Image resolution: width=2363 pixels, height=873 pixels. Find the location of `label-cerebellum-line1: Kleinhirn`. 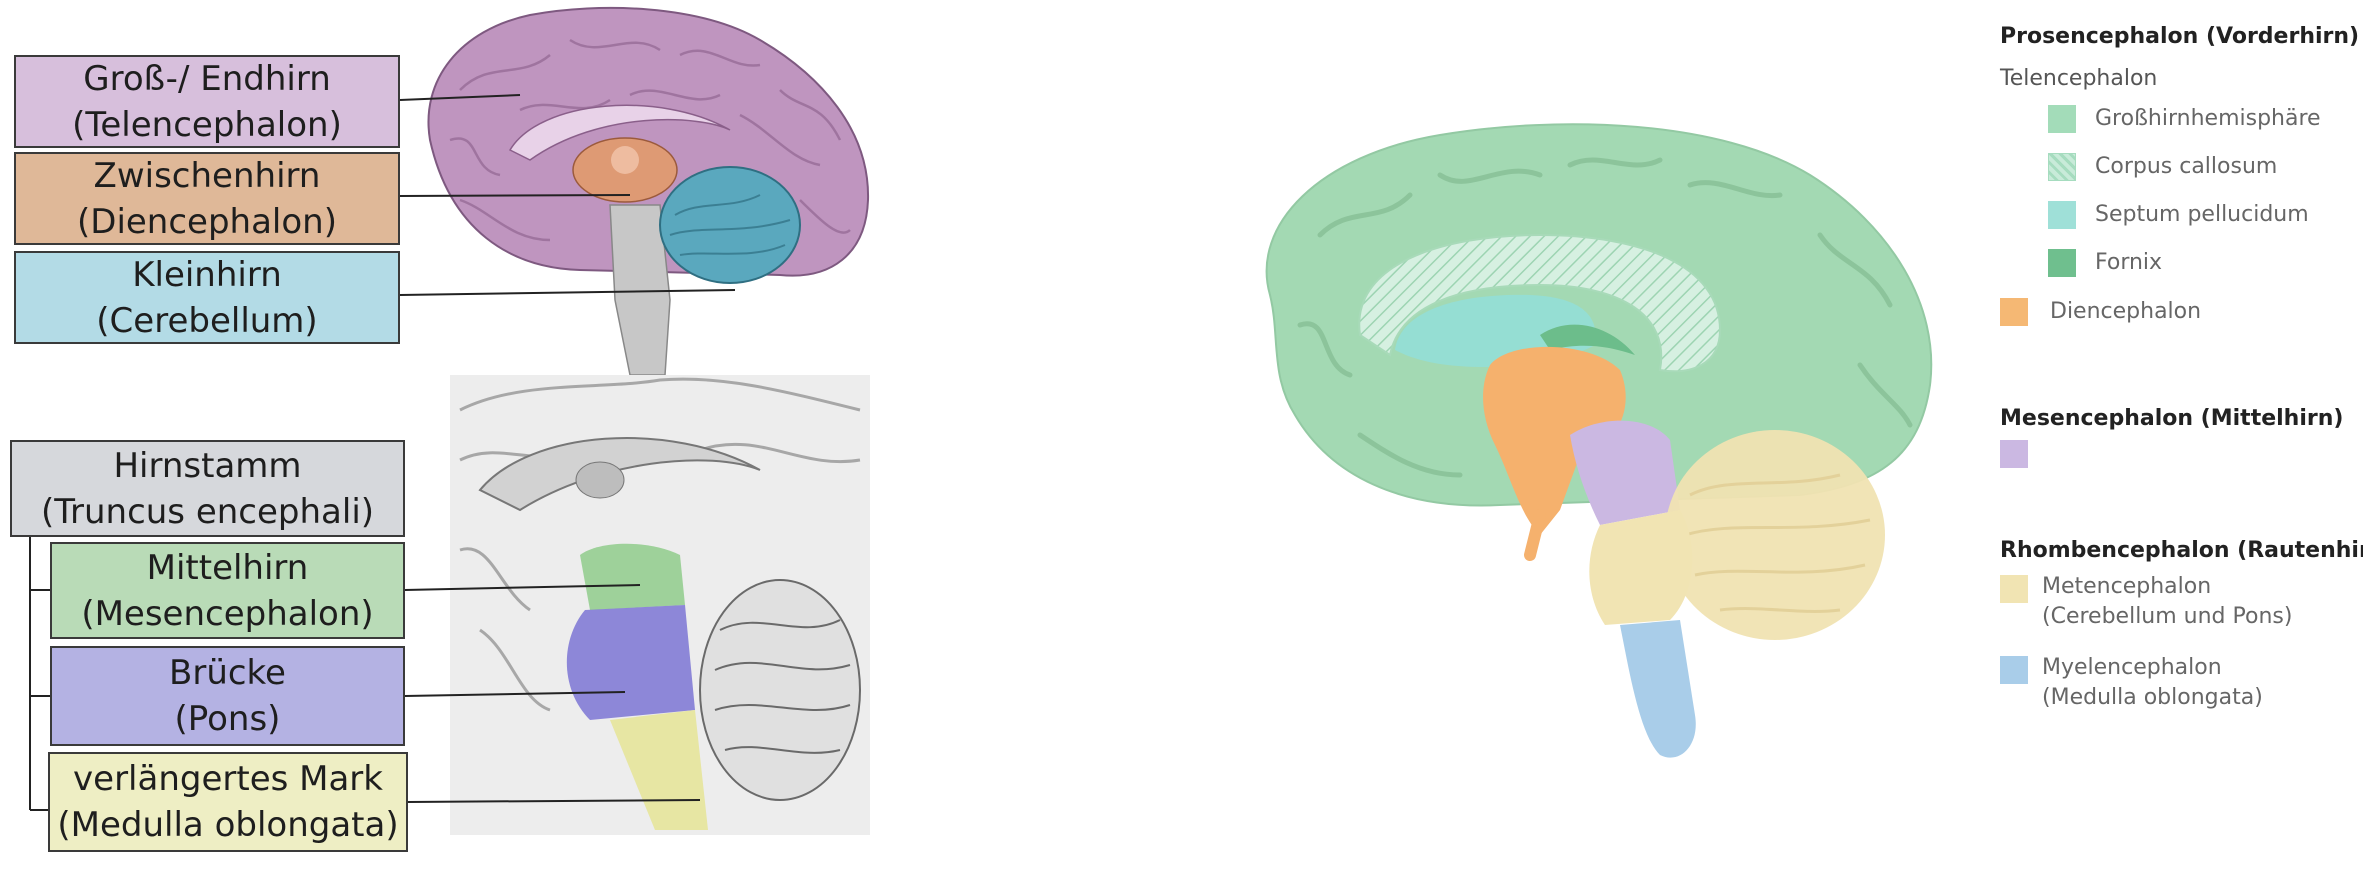

label-cerebellum-line1: Kleinhirn is located at coordinates (207, 274).